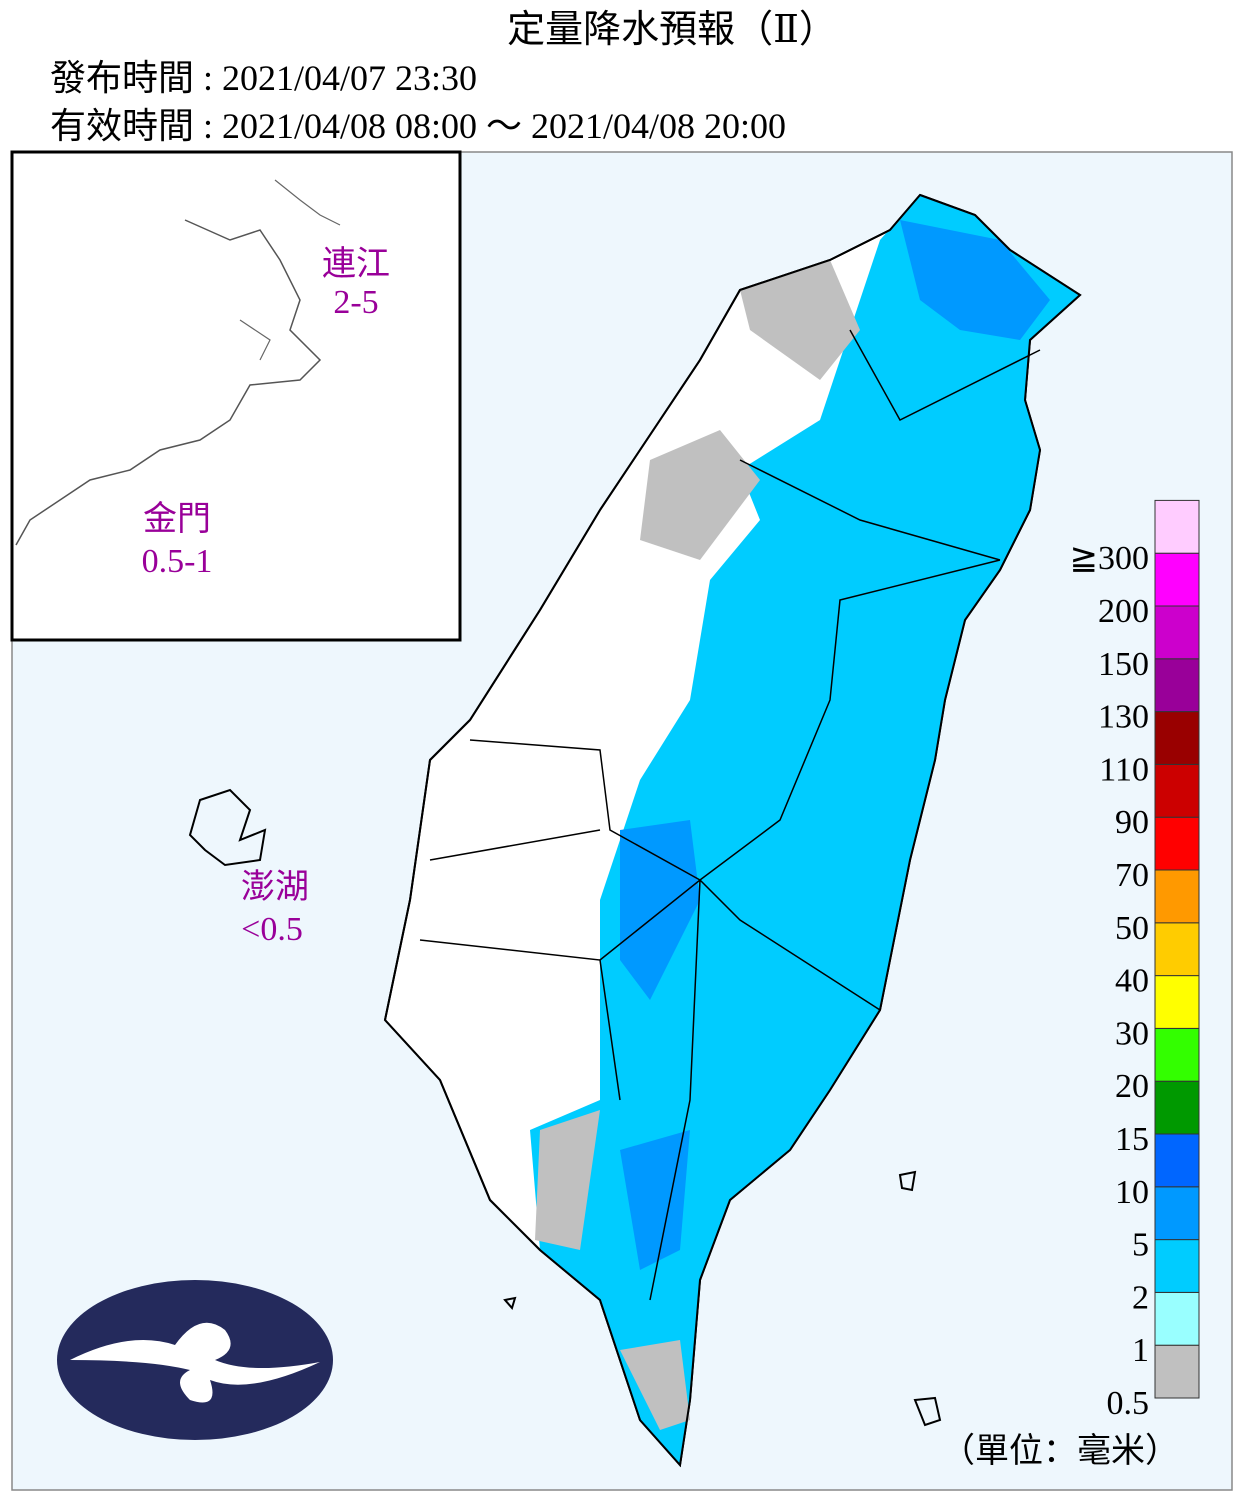  Describe the element at coordinates (1123, 717) in the screenshot. I see `legend-label: 130` at that location.